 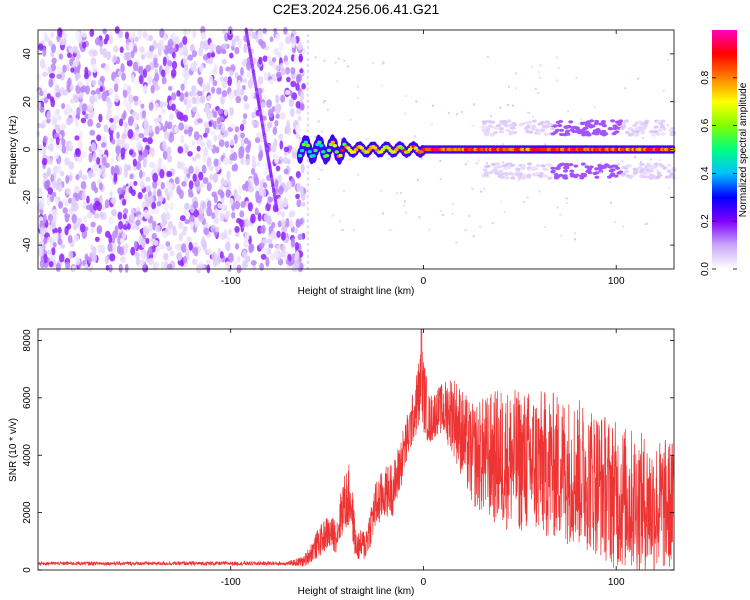 What do you see at coordinates (231, 281) in the screenshot?
I see `spectrogram-x-tick-label: -100` at bounding box center [231, 281].